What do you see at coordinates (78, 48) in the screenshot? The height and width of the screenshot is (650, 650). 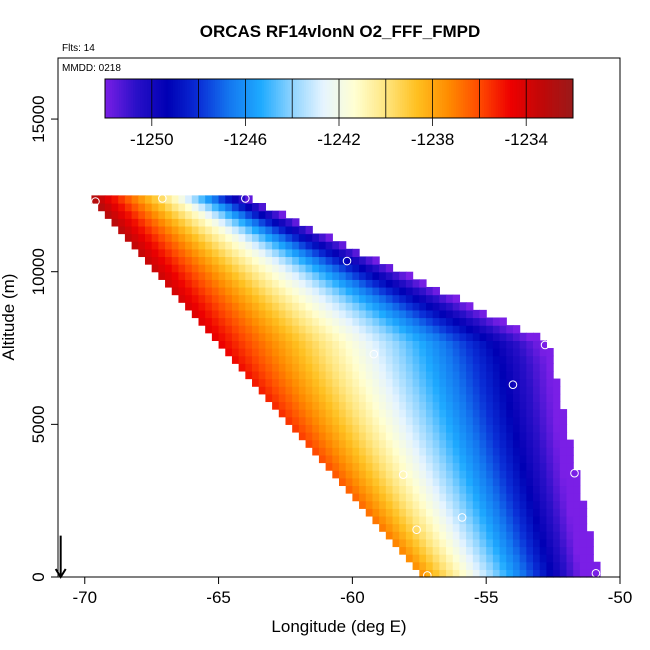 I see `annotation-flights: Flts: 14` at bounding box center [78, 48].